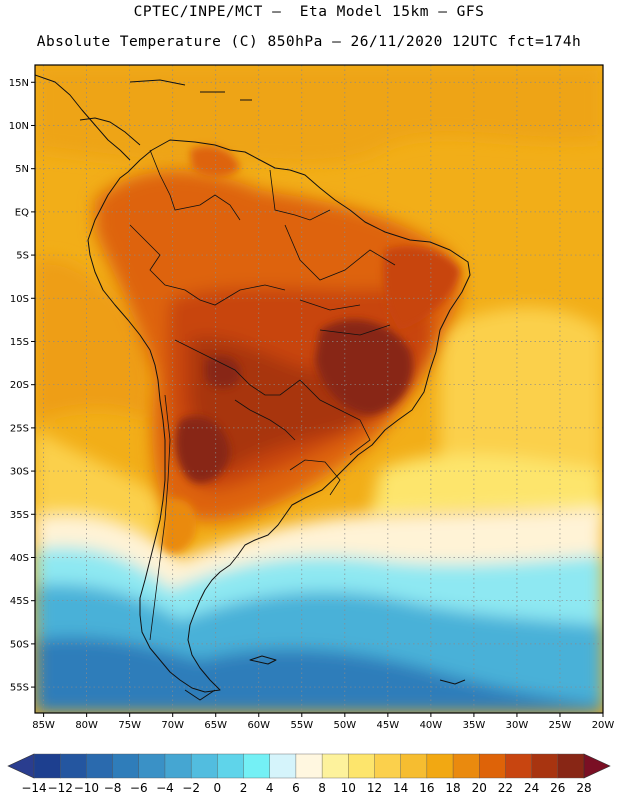 The height and width of the screenshot is (800, 618). Describe the element at coordinates (531, 788) in the screenshot. I see `colorbar-label: 24` at that location.